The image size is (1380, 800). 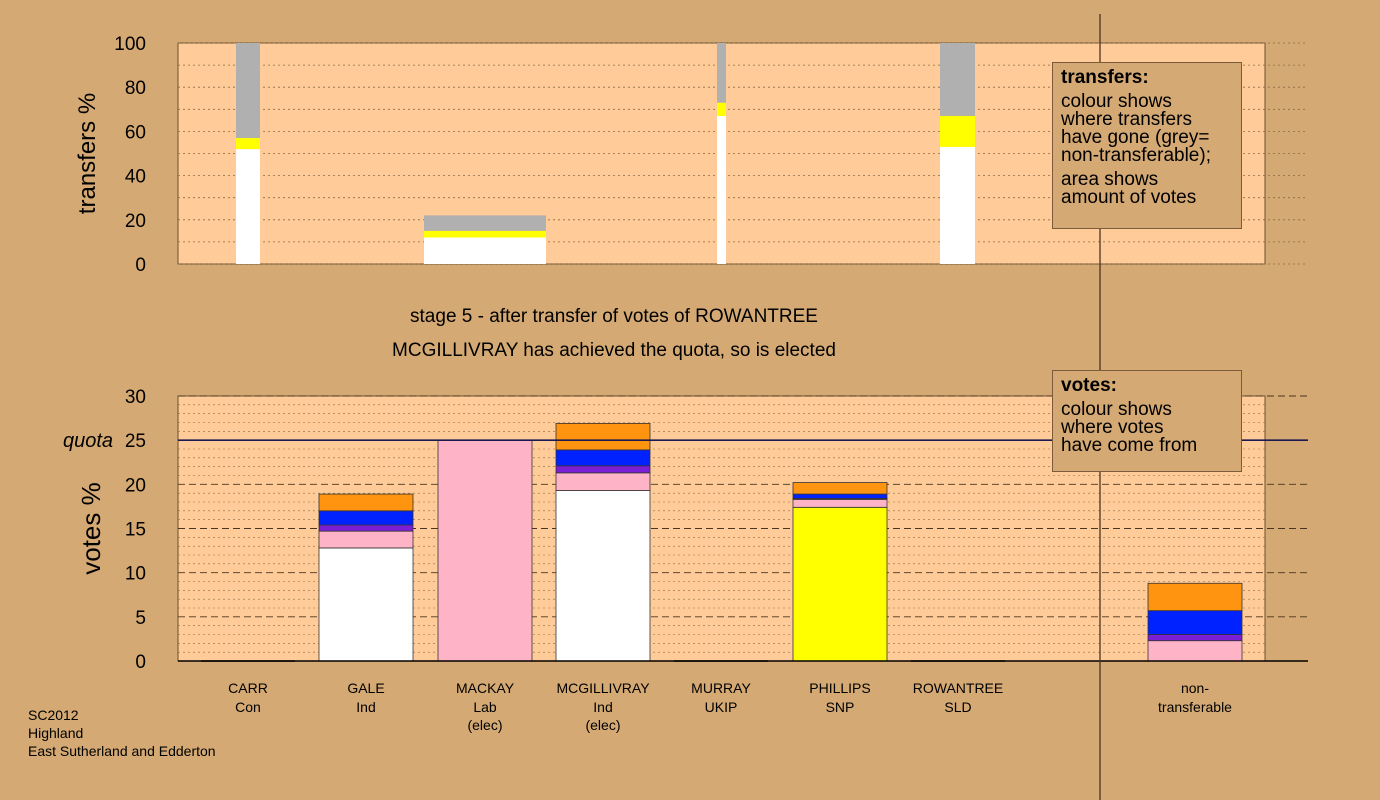 What do you see at coordinates (135, 132) in the screenshot?
I see `transfers-tick-label: 60` at bounding box center [135, 132].